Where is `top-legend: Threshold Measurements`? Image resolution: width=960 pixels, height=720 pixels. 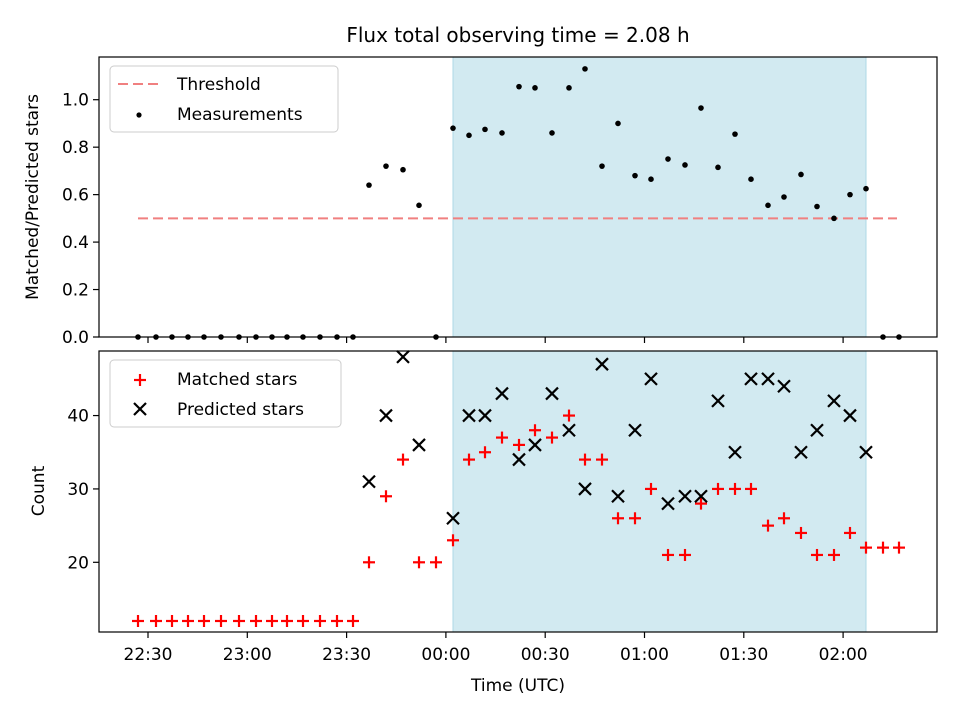 top-legend: Threshold Measurements is located at coordinates (224, 99).